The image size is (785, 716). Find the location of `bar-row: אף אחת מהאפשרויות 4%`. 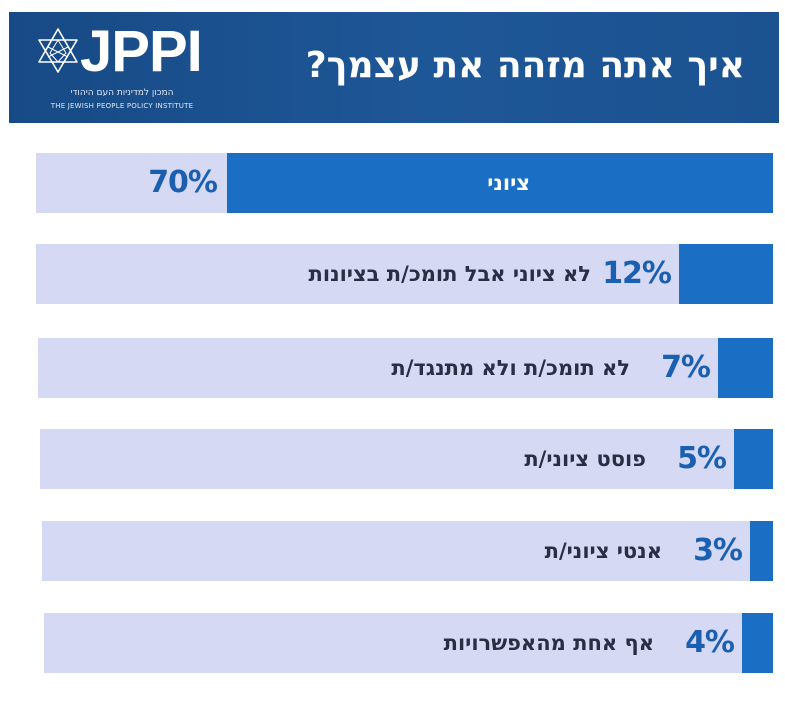

bar-row: אף אחת מהאפשרויות 4% is located at coordinates (408, 643).